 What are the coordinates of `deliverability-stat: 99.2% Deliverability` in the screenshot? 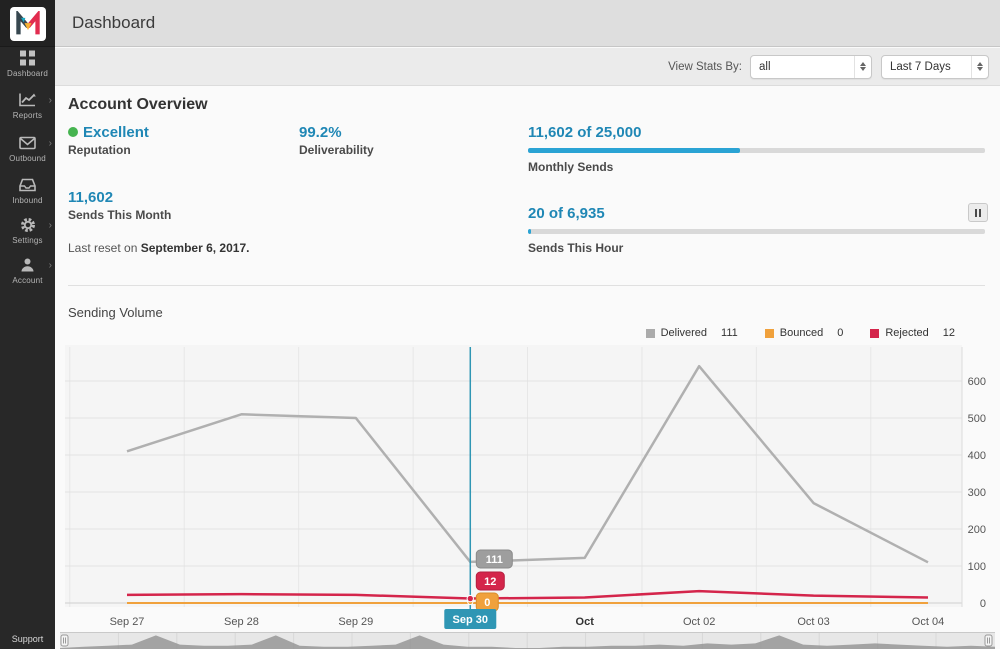 It's located at (336, 140).